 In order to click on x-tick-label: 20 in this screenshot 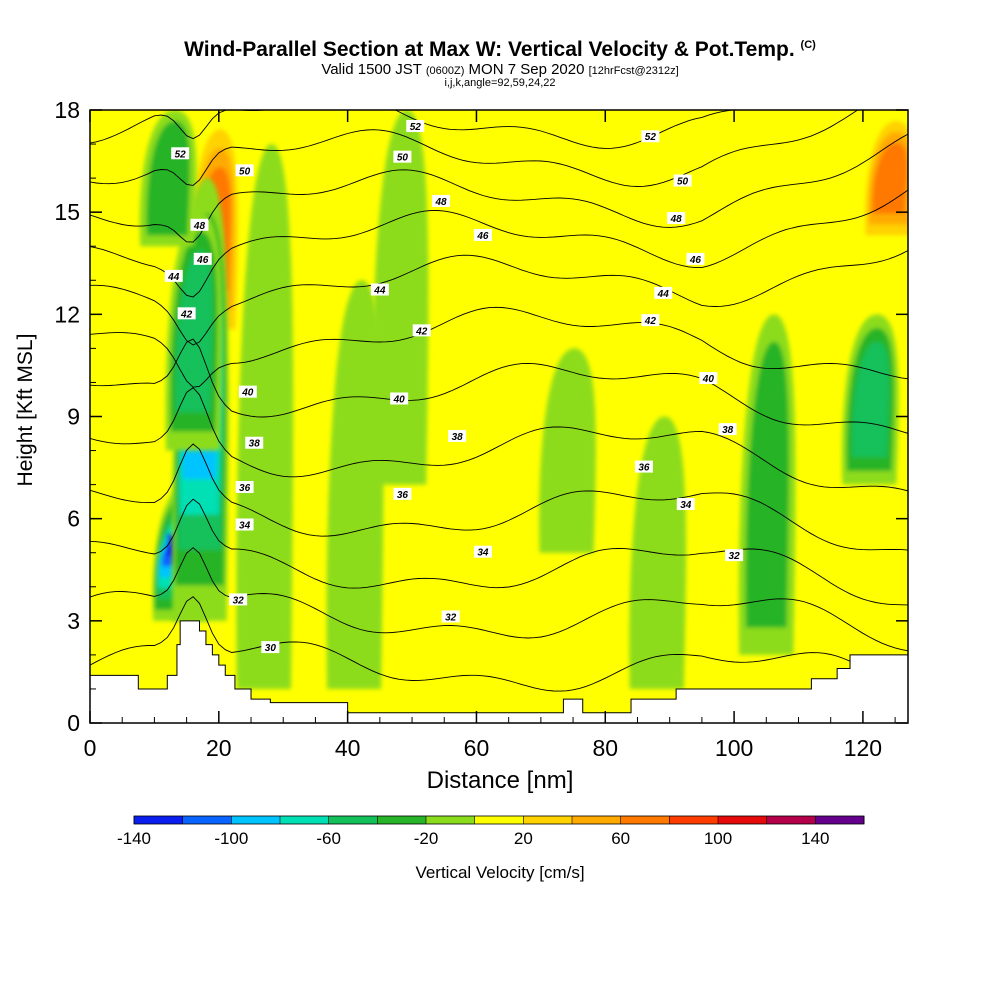, I will do `click(219, 748)`.